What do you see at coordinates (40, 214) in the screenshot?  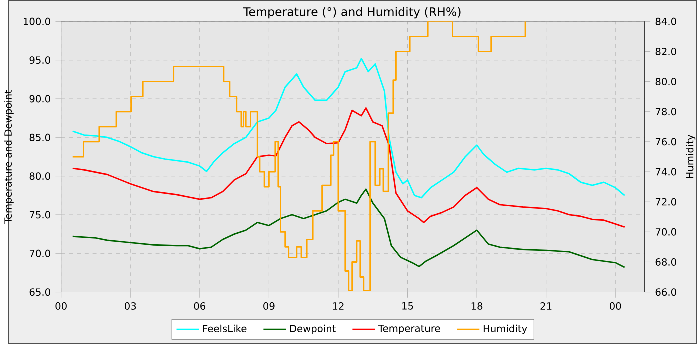 I see `y-tick-label: 75.0` at bounding box center [40, 214].